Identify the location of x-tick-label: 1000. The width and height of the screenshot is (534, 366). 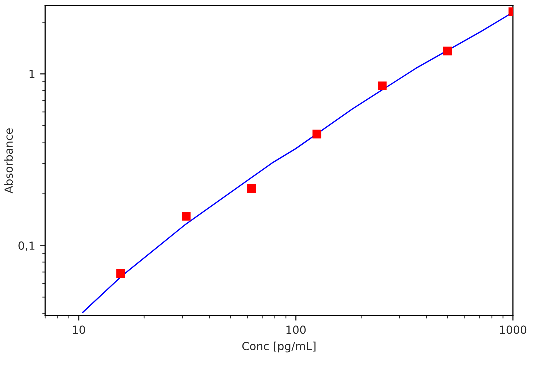
(513, 330).